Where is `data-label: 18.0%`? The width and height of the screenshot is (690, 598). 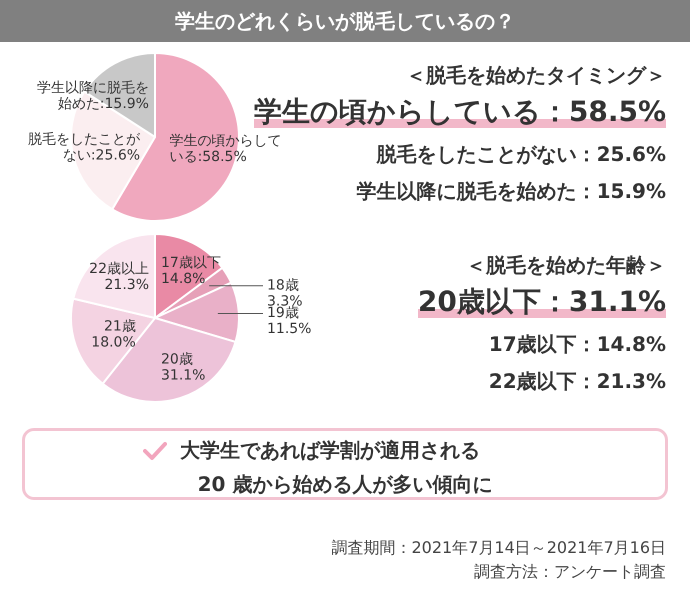
data-label: 18.0% is located at coordinates (113, 342).